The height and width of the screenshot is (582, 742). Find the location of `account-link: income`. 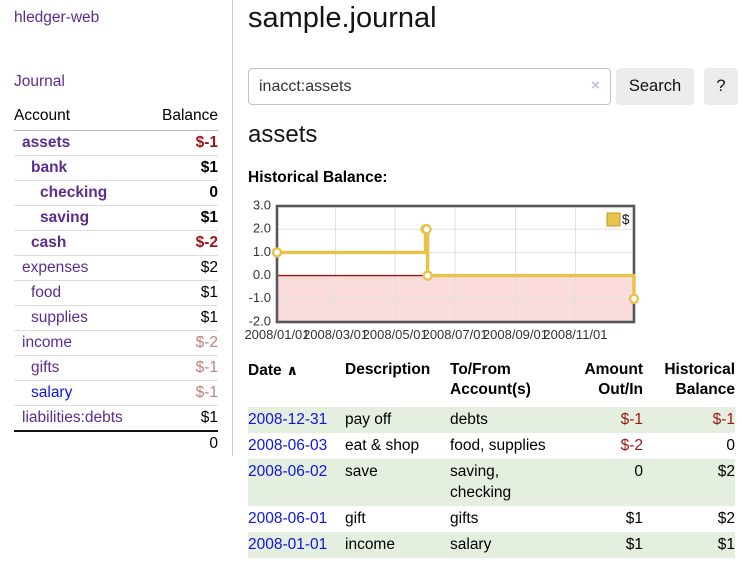

account-link: income is located at coordinates (47, 342).